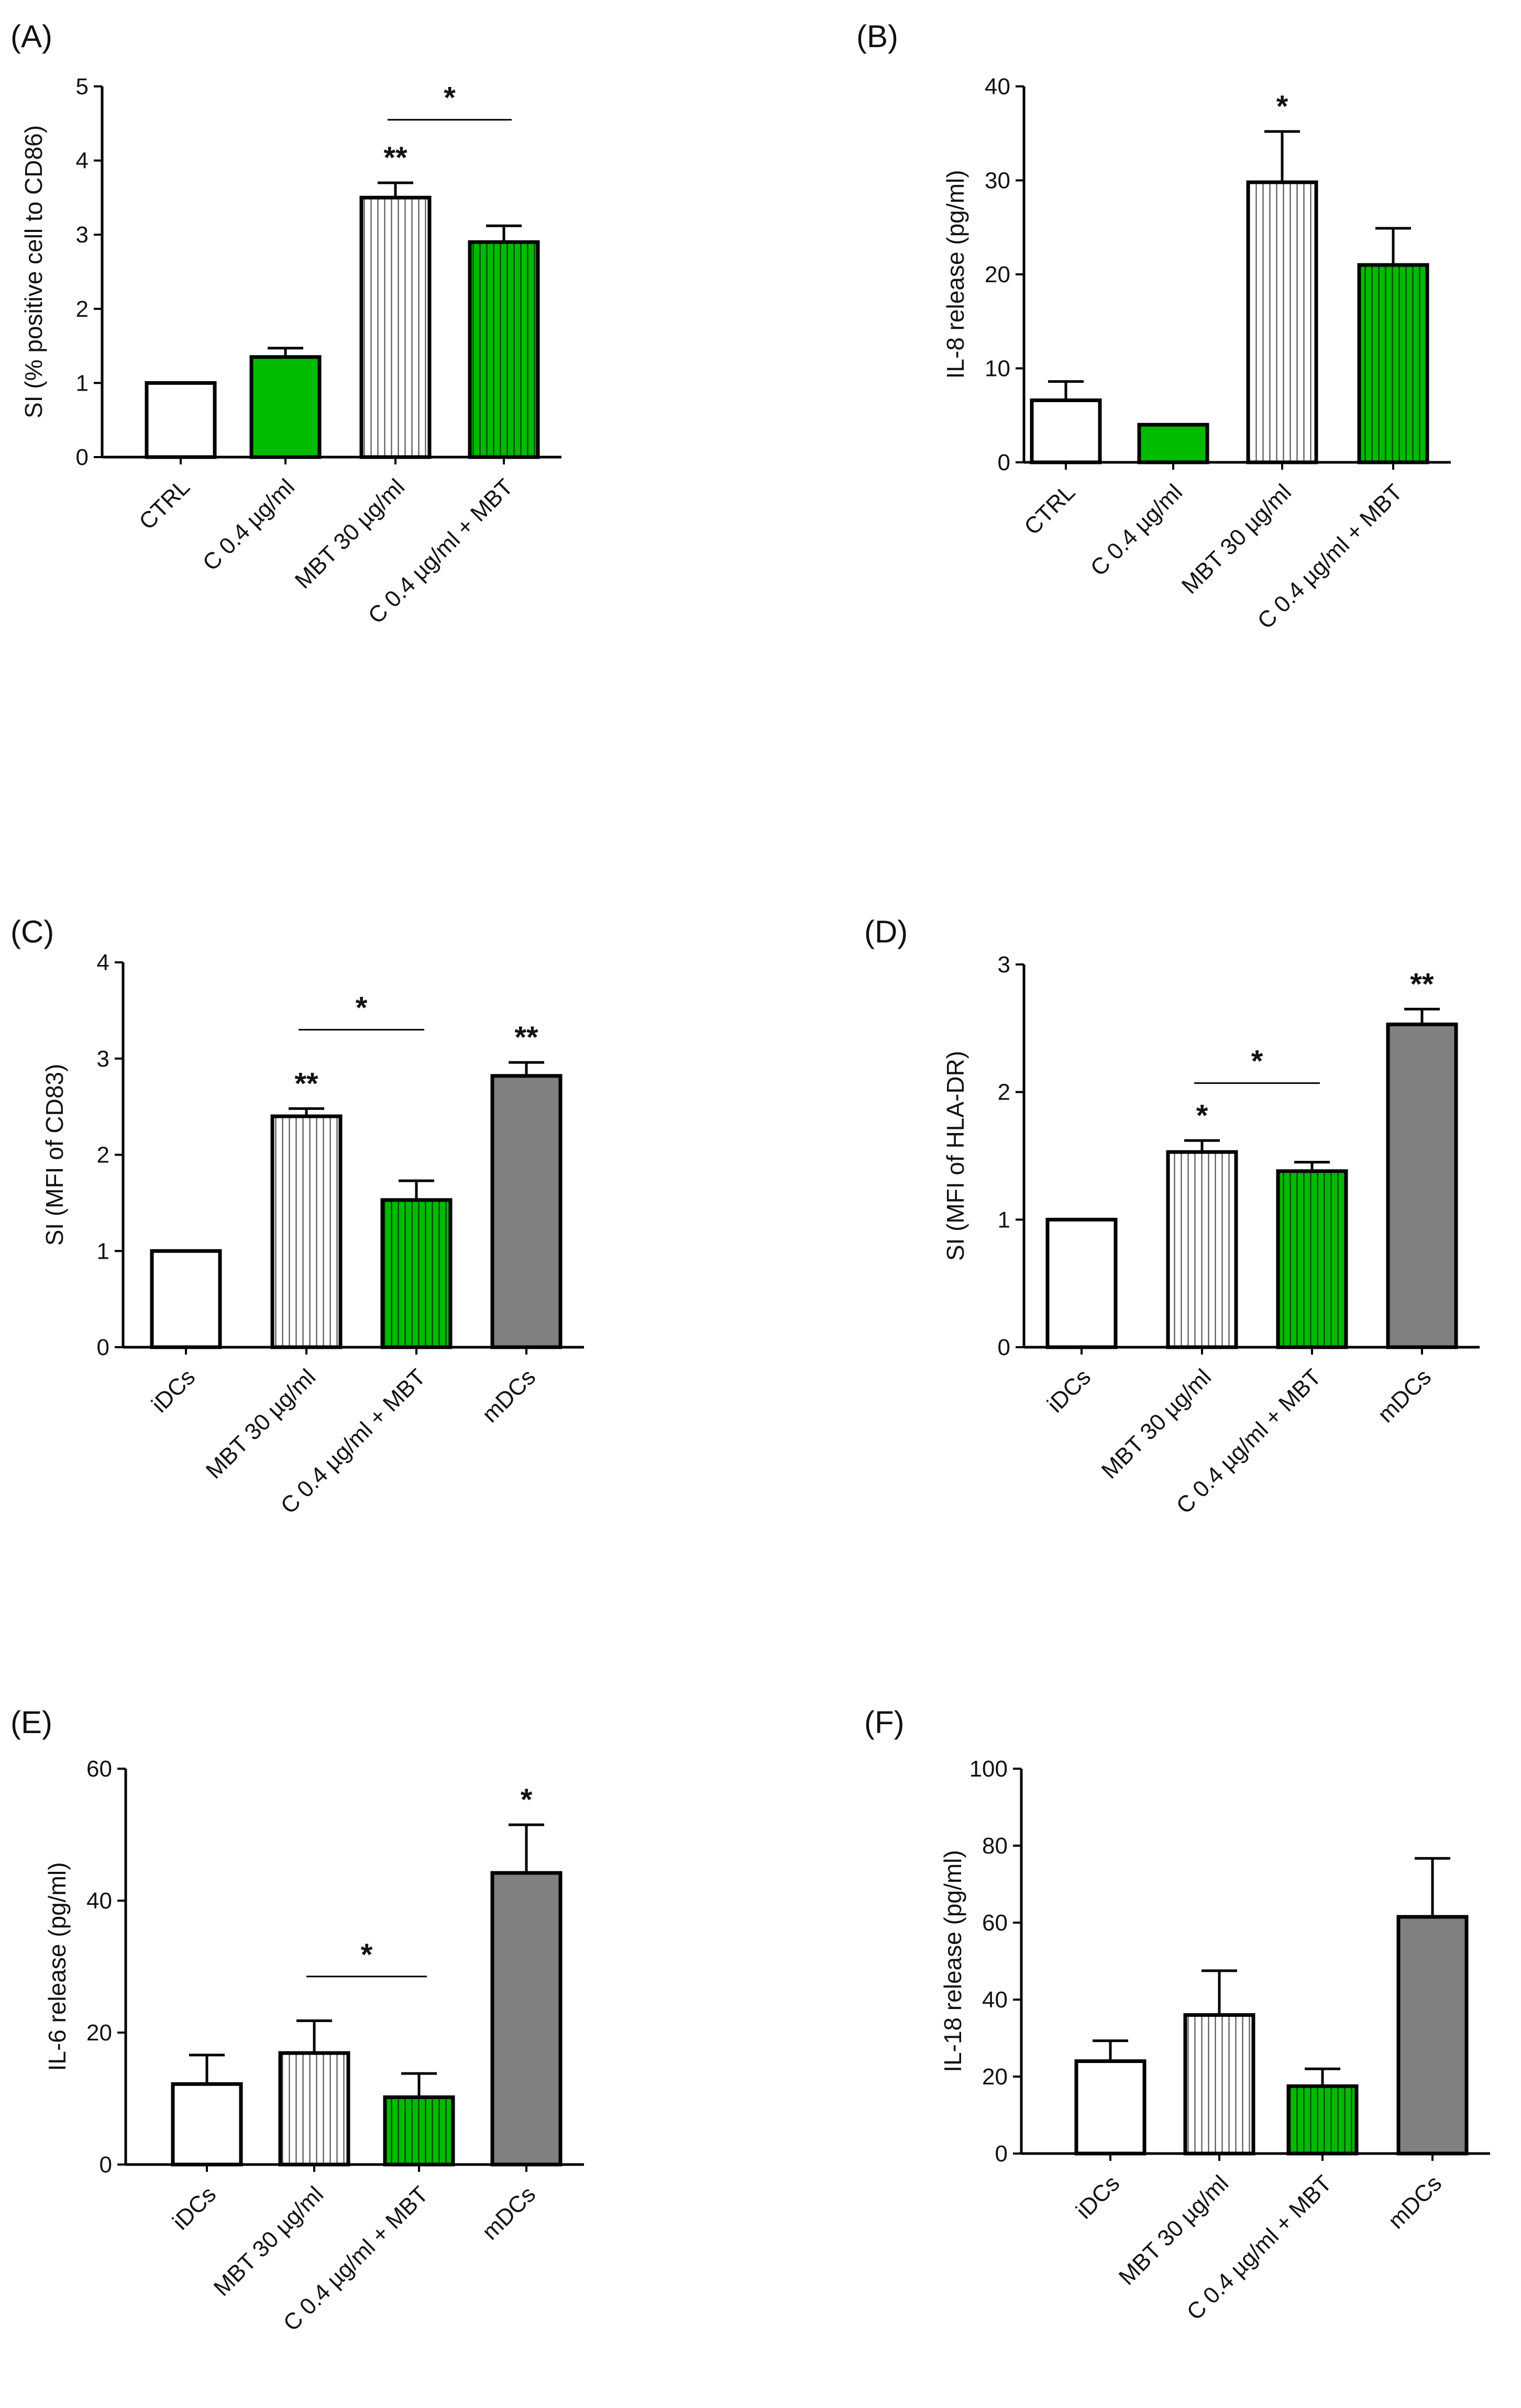 The image size is (1521, 2408). Describe the element at coordinates (884, 1722) in the screenshot. I see `panel-label: (F)` at that location.